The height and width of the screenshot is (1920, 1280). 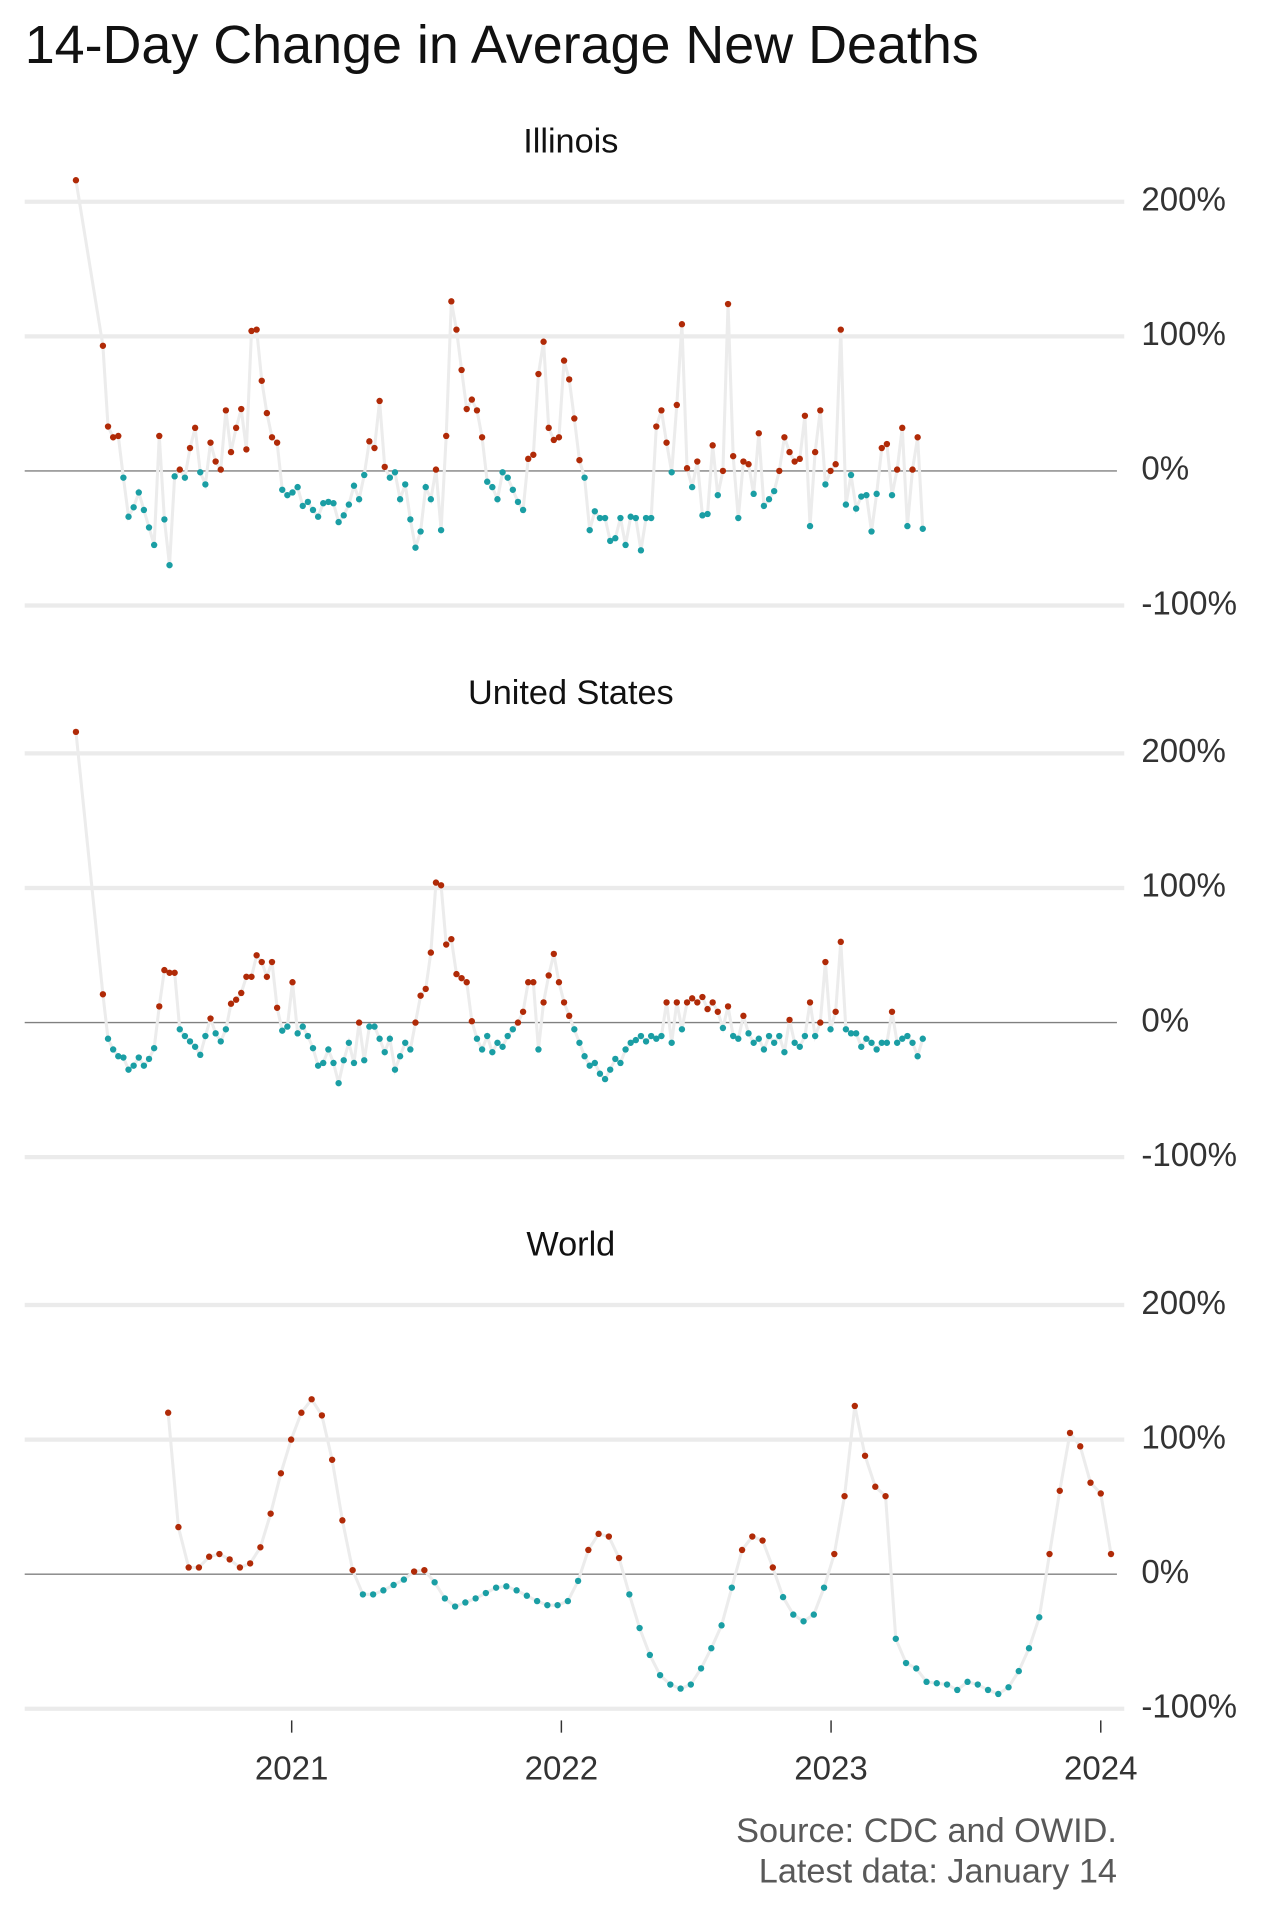 I want to click on panel-title: World, so click(x=570, y=1245).